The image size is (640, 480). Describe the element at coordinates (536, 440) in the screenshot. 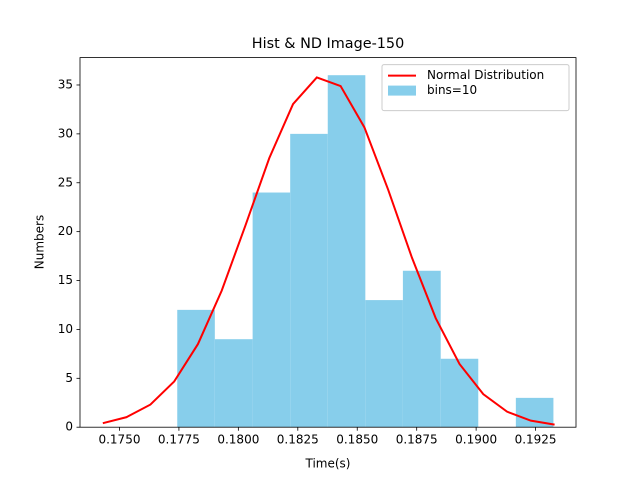

I see `x-tick-label: 0.1925` at that location.